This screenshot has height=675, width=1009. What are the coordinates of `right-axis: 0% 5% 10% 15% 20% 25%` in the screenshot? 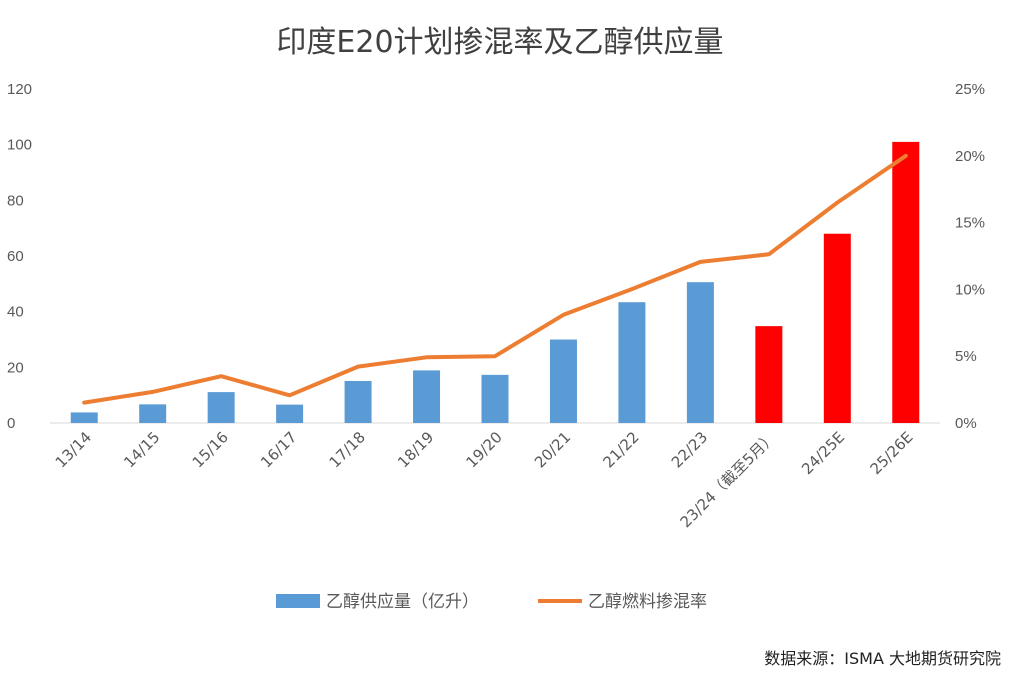 It's located at (970, 256).